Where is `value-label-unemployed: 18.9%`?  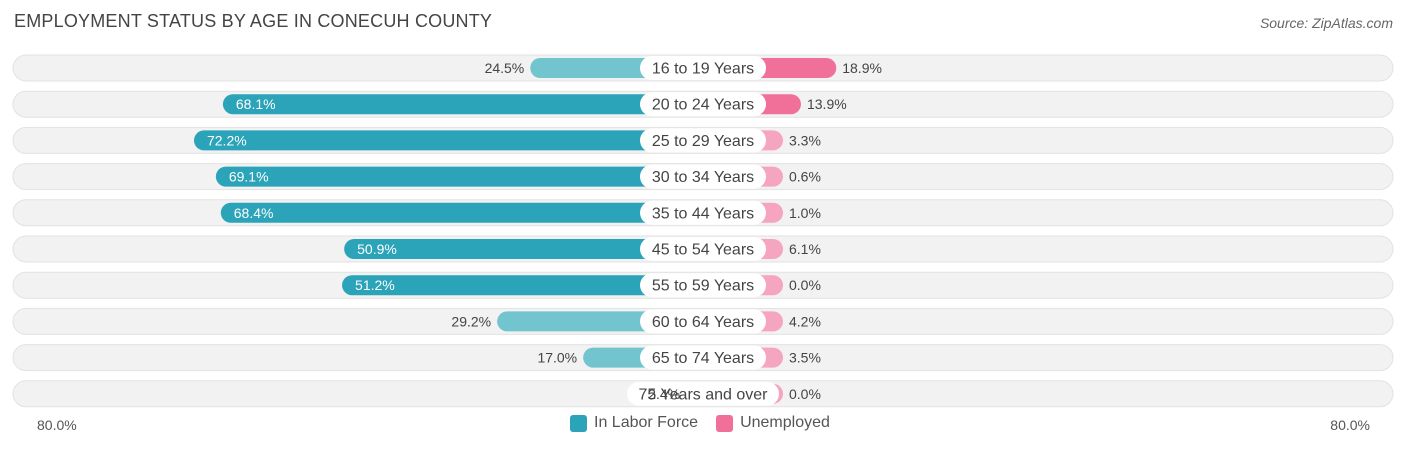
value-label-unemployed: 18.9% is located at coordinates (862, 68).